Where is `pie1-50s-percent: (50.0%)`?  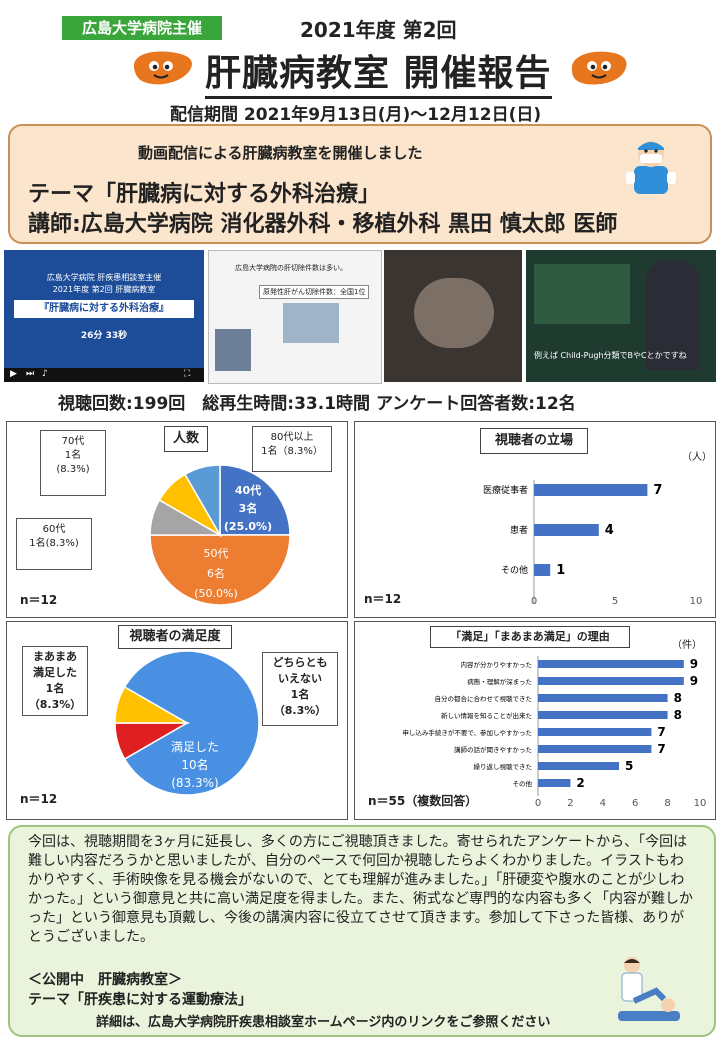
pie1-50s-percent: (50.0%) is located at coordinates (216, 593).